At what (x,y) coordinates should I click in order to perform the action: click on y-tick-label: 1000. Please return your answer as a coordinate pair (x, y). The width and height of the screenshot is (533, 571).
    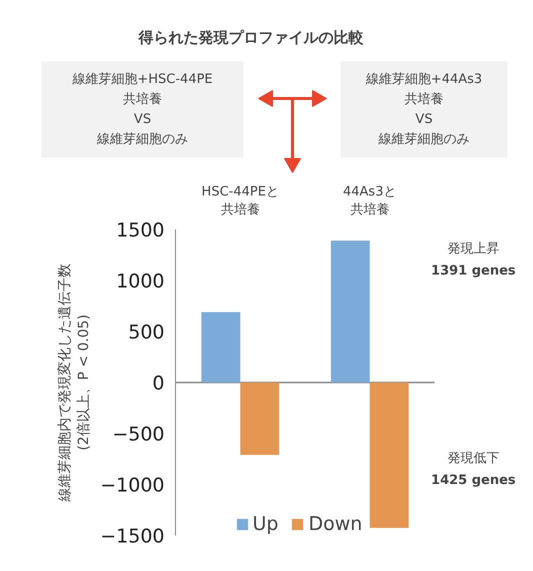
    Looking at the image, I should click on (140, 281).